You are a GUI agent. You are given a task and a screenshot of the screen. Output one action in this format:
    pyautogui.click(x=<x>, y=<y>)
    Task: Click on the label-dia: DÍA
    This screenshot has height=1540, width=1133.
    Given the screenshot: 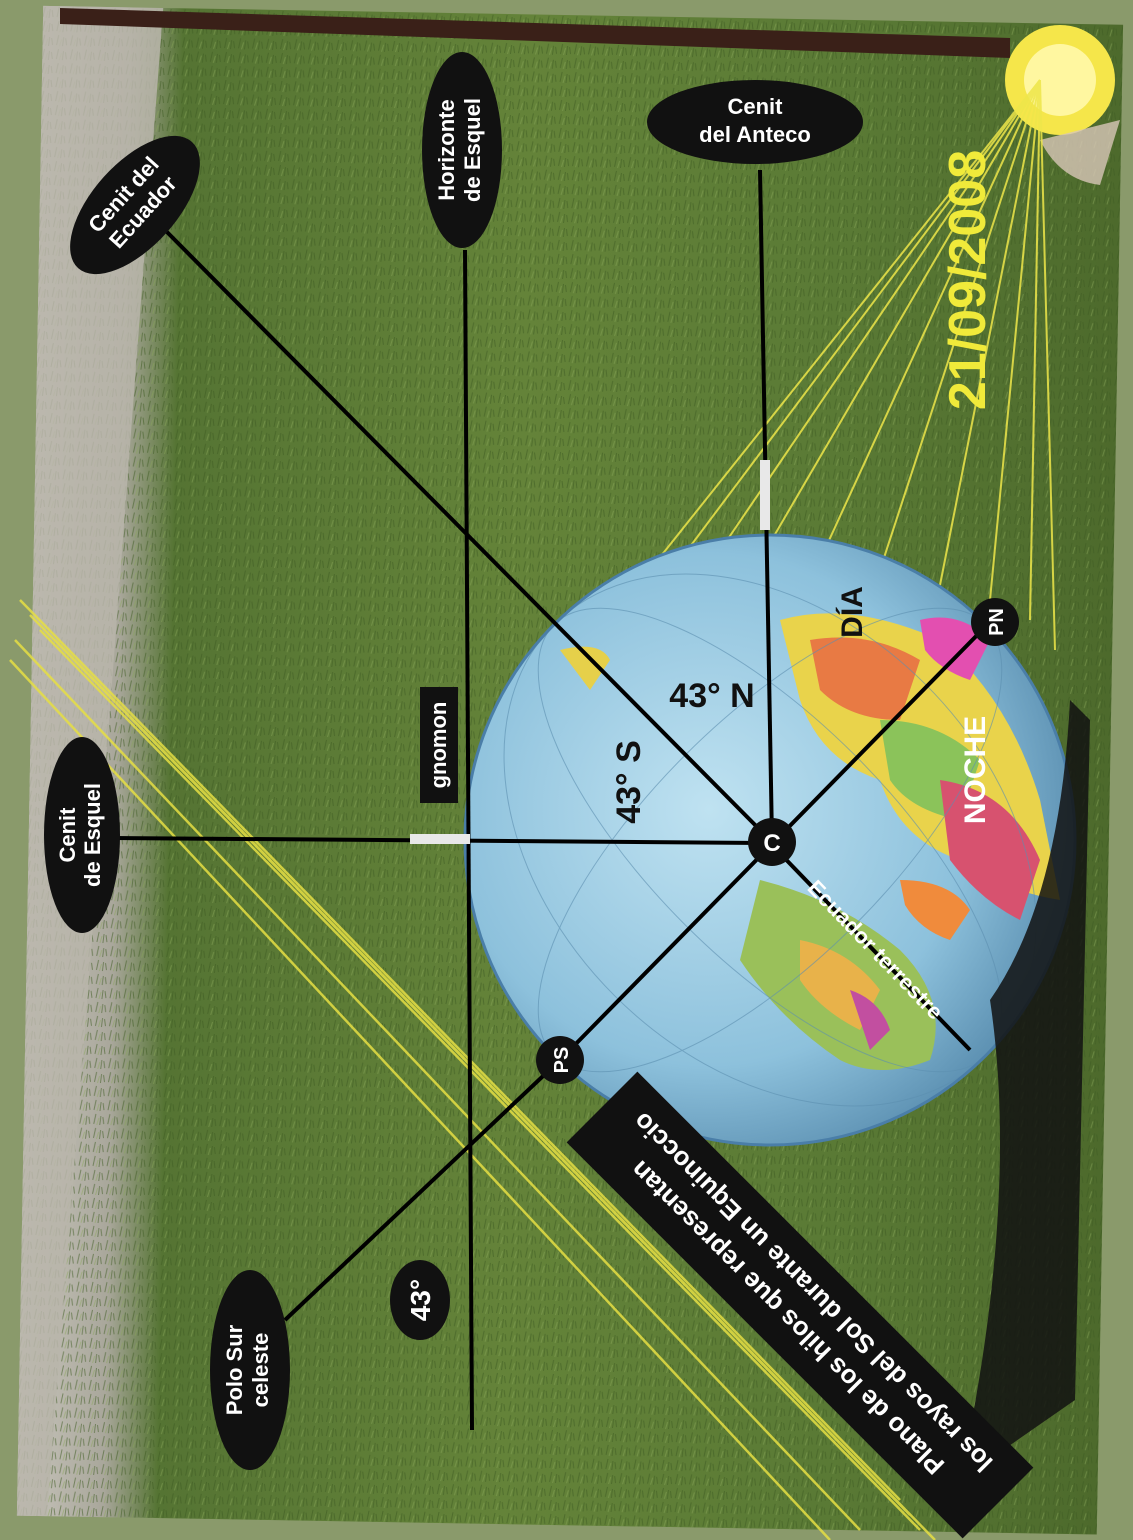 What is the action you would take?
    pyautogui.click(x=852, y=612)
    